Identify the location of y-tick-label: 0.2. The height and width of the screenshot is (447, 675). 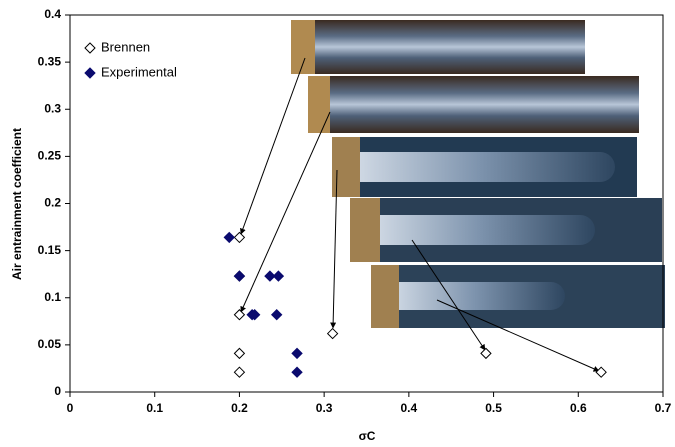
(52, 203).